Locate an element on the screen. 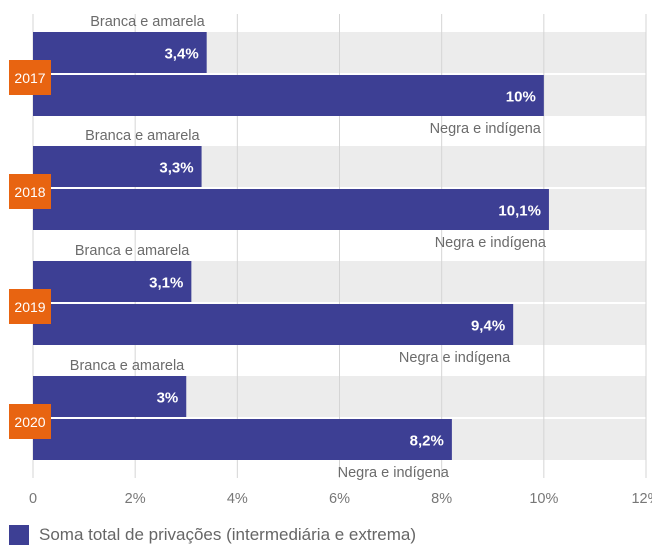 The image size is (652, 545). x-tick-label: 0 is located at coordinates (33, 499).